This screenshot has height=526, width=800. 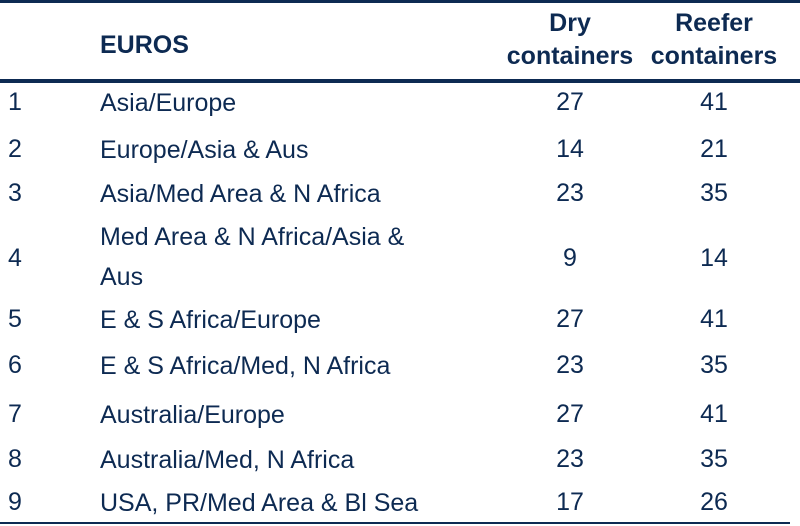 I want to click on row-number: 3, so click(x=15, y=193).